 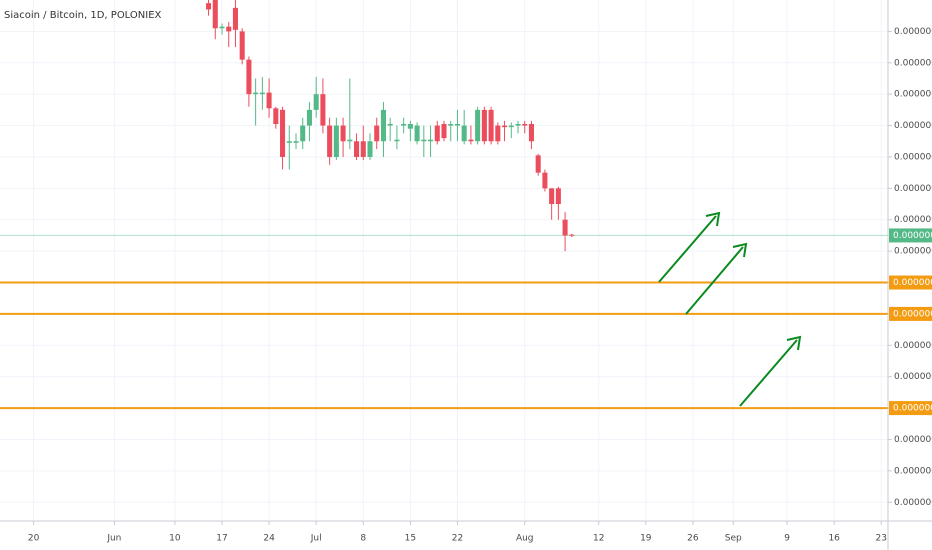 What do you see at coordinates (913, 63) in the screenshot?
I see `y-tick-label: 0.00000032` at bounding box center [913, 63].